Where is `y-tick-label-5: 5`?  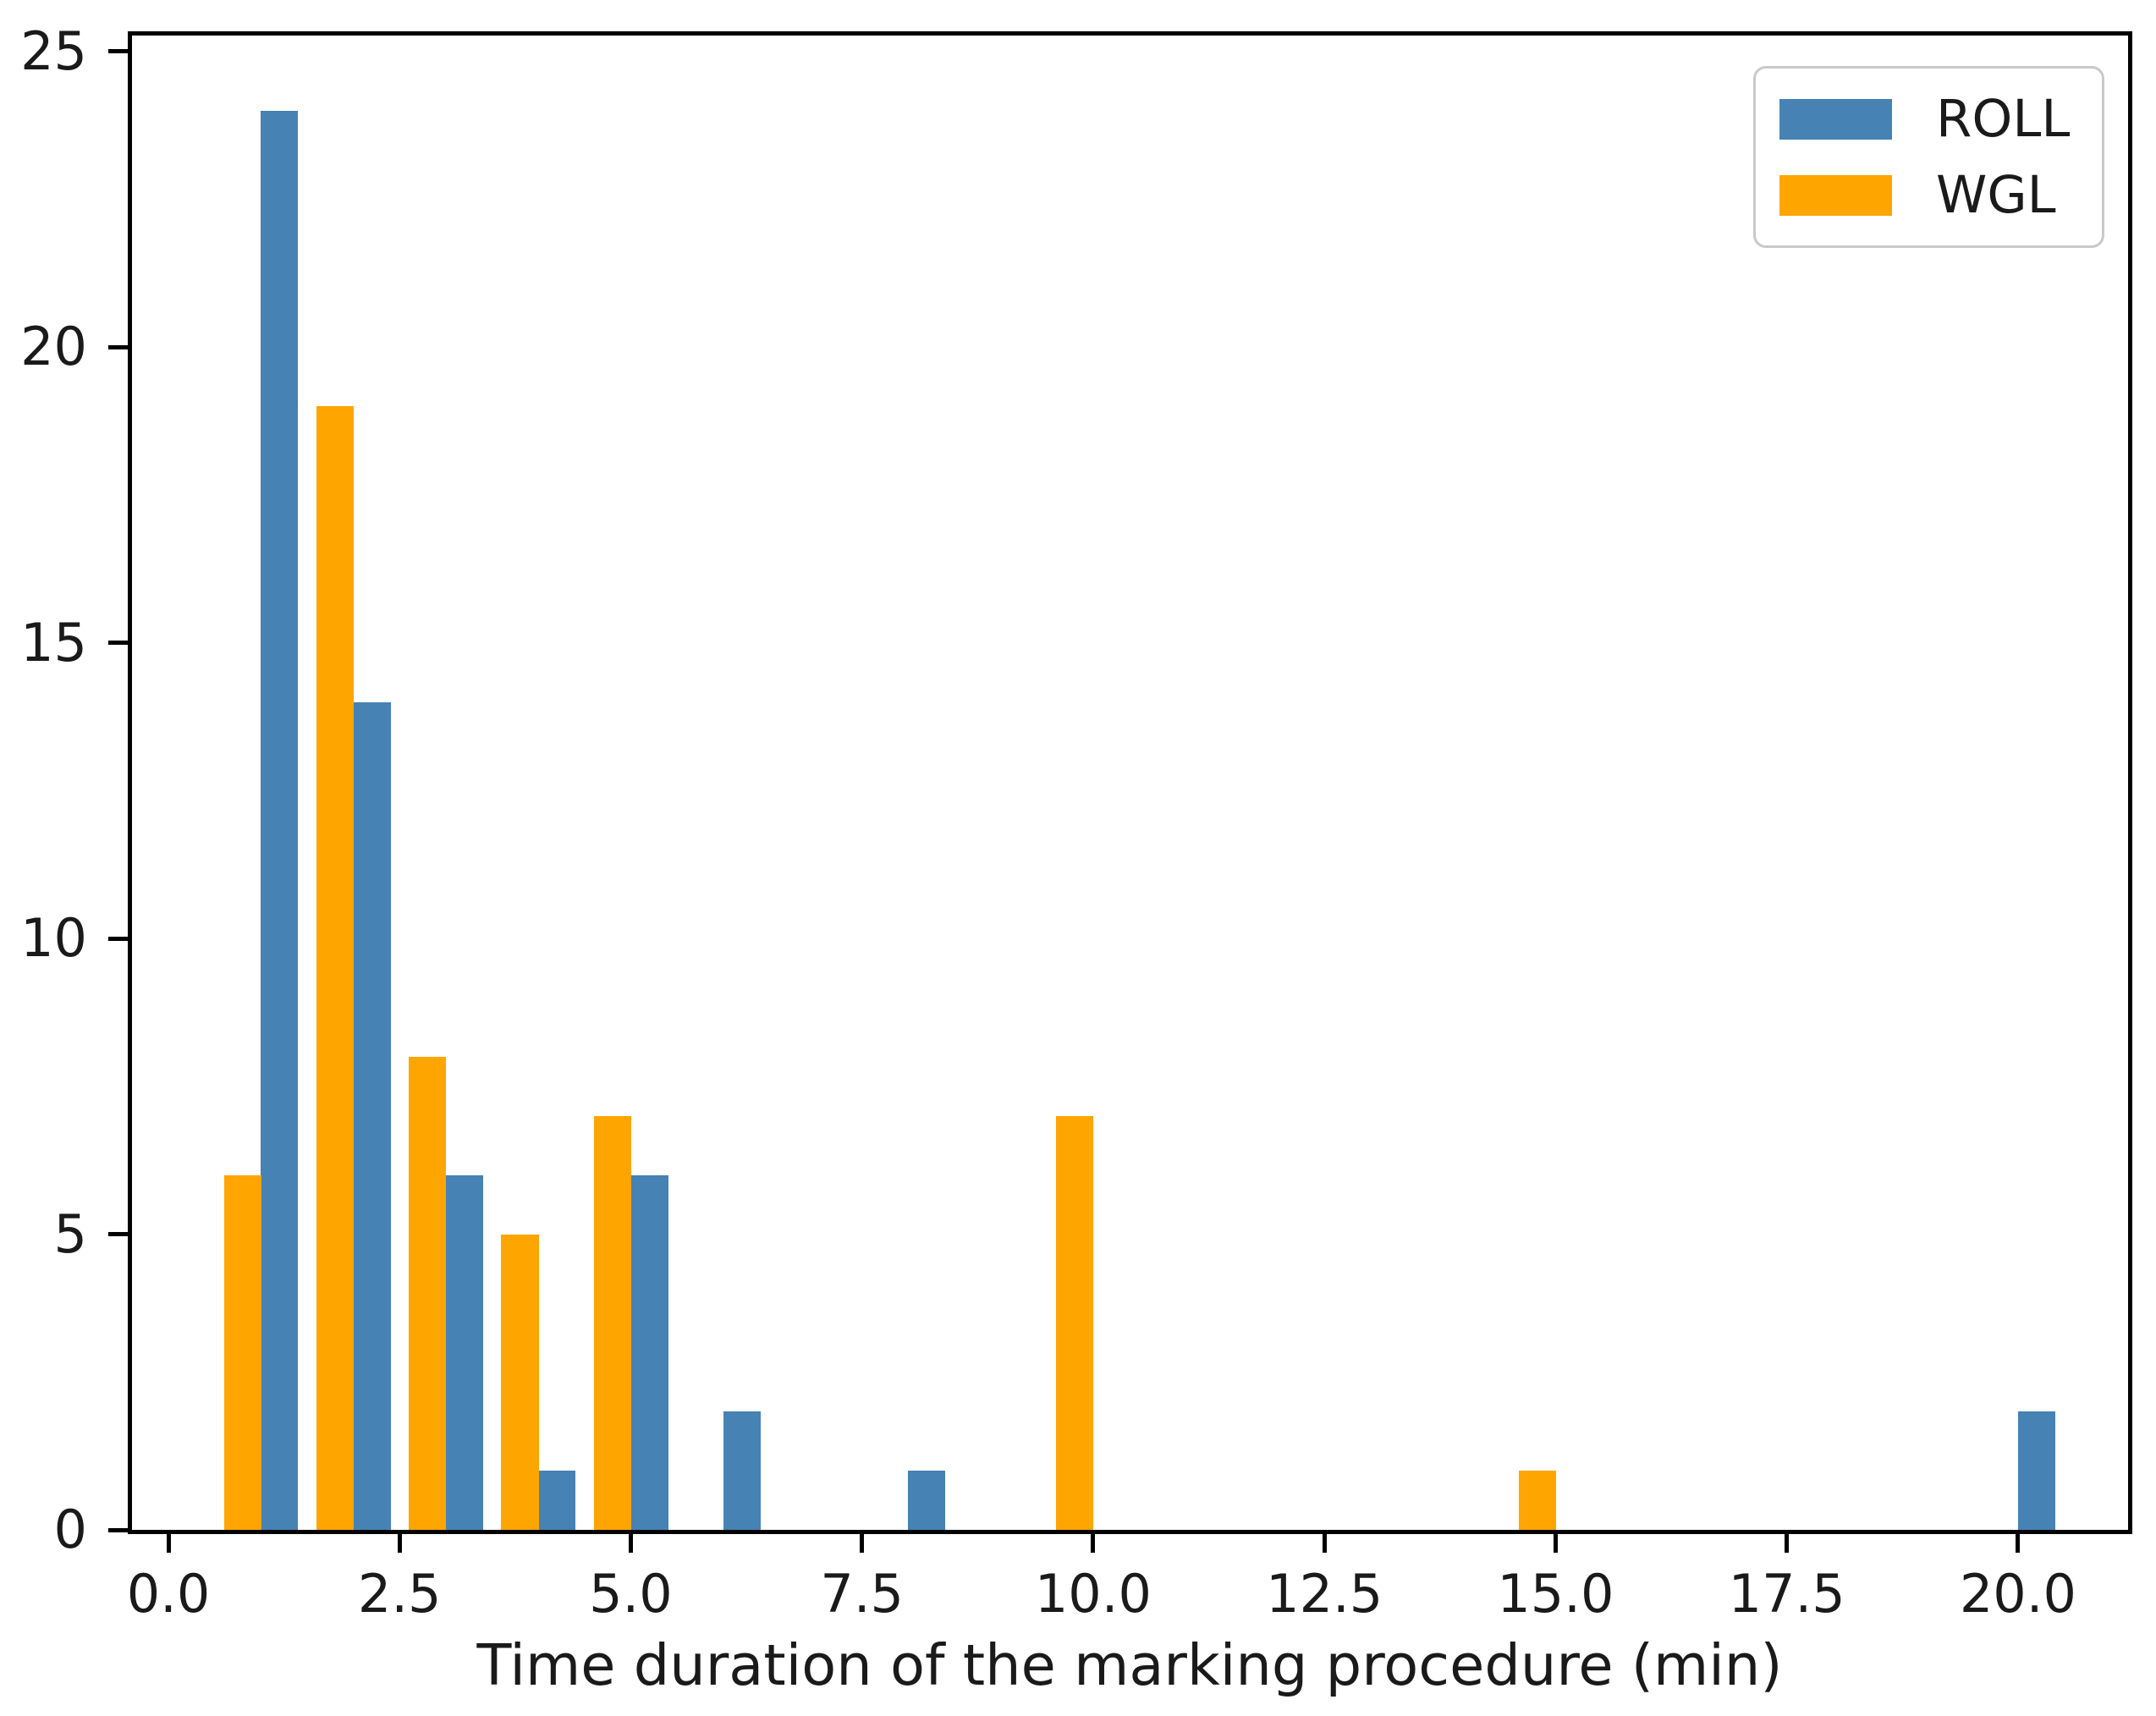
y-tick-label-5: 5 is located at coordinates (70, 1233).